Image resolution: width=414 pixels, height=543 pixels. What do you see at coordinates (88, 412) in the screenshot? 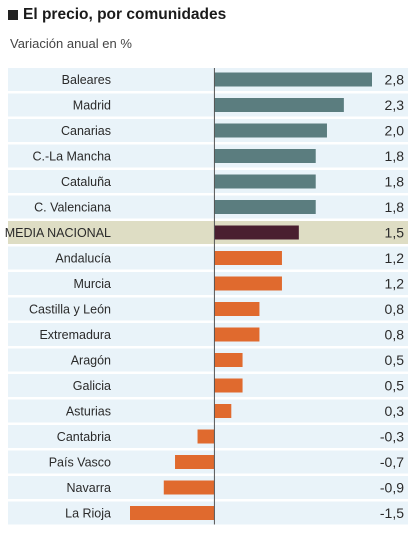
I see `category-label: Asturias` at bounding box center [88, 412].